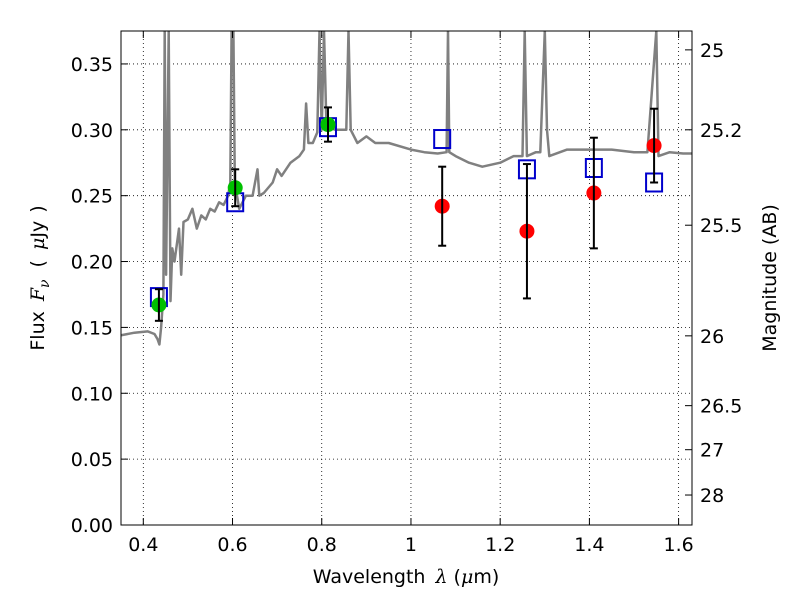  I want to click on magnitude-axis: 25 25.2 25.5 26 26.5 27 28, so click(713, 273).